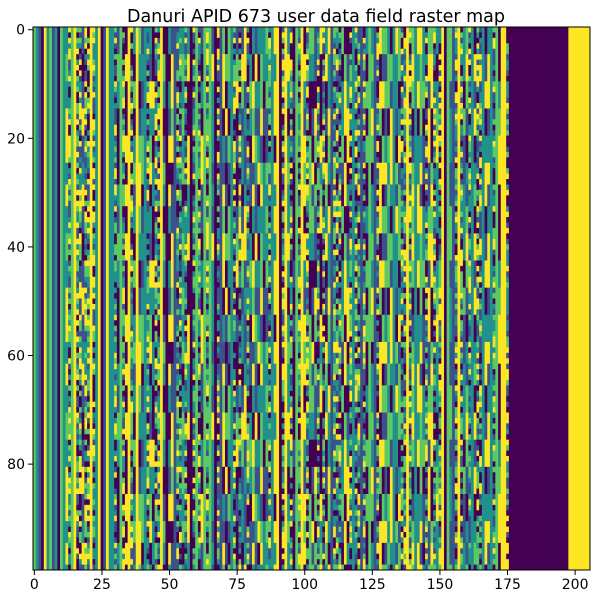  What do you see at coordinates (97, 298) in the screenshot?
I see `raster-column` at bounding box center [97, 298].